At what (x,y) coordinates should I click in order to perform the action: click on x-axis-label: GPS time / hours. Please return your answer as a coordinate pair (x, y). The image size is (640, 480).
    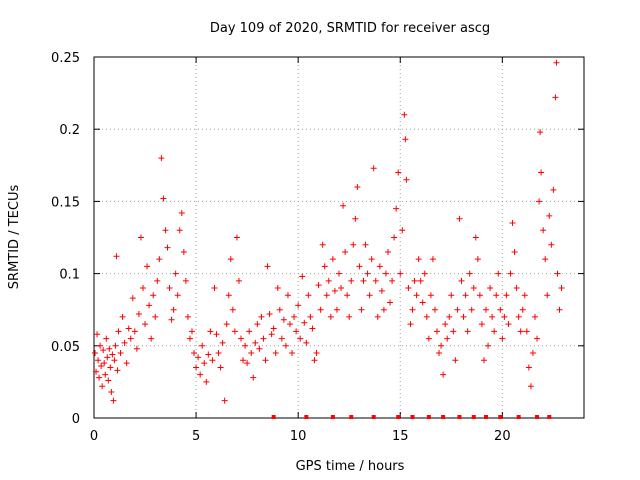
    Looking at the image, I should click on (350, 466).